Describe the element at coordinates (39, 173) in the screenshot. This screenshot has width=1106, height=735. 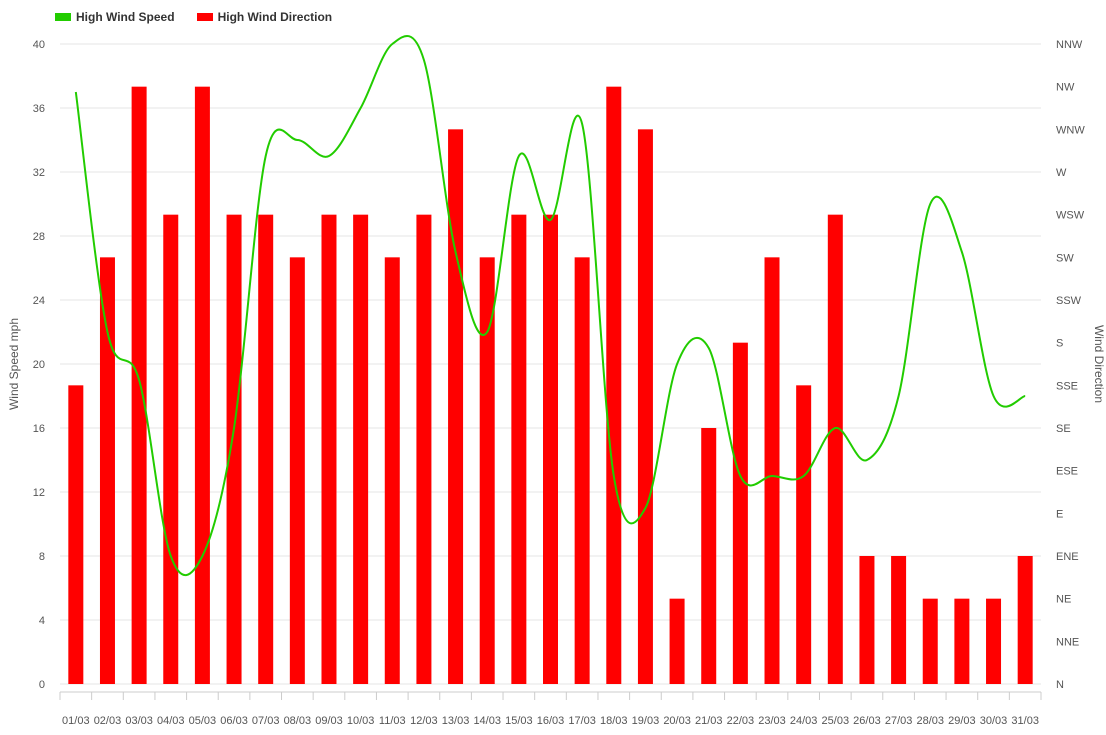
I see `y-tick-label-left: 32` at that location.